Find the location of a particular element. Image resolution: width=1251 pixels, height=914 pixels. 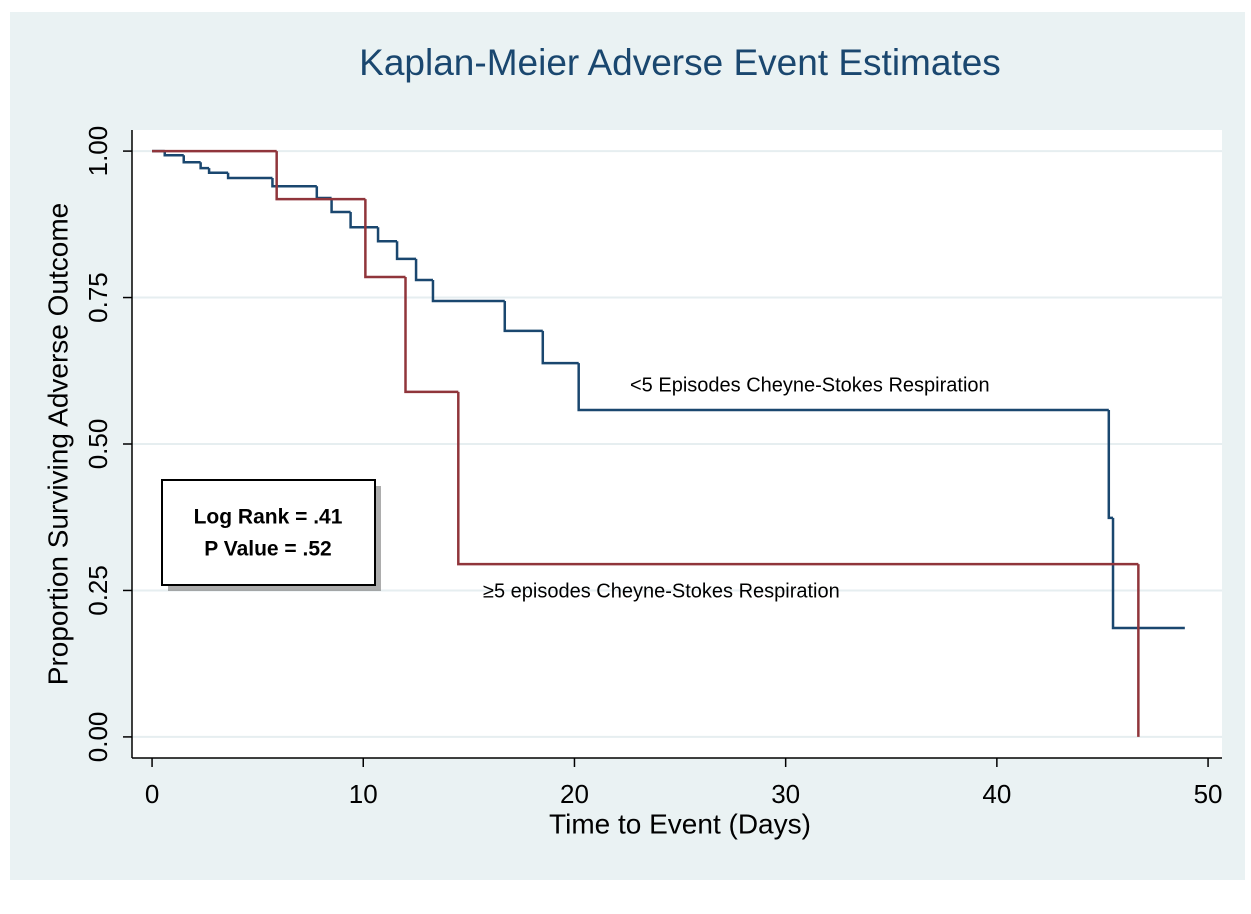

annotation: P Value = .52 is located at coordinates (267, 549).